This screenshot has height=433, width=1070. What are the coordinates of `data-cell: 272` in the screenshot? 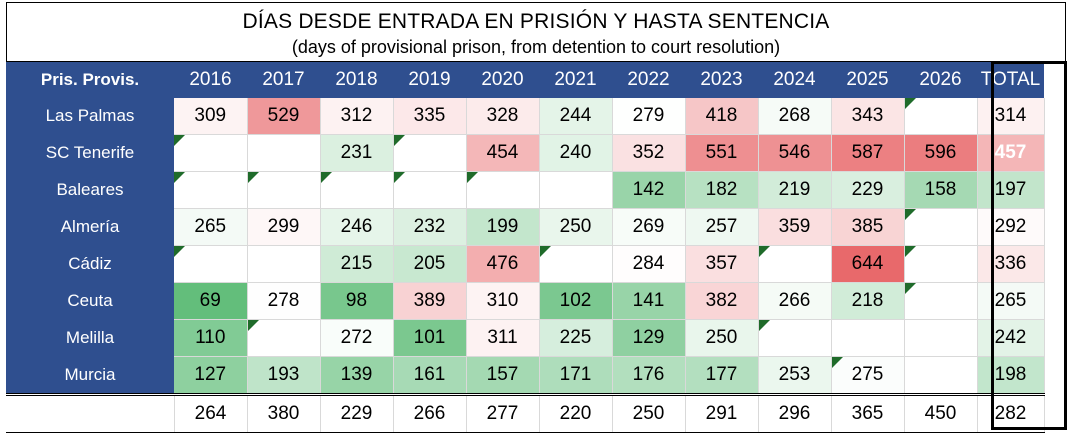 It's located at (357, 338).